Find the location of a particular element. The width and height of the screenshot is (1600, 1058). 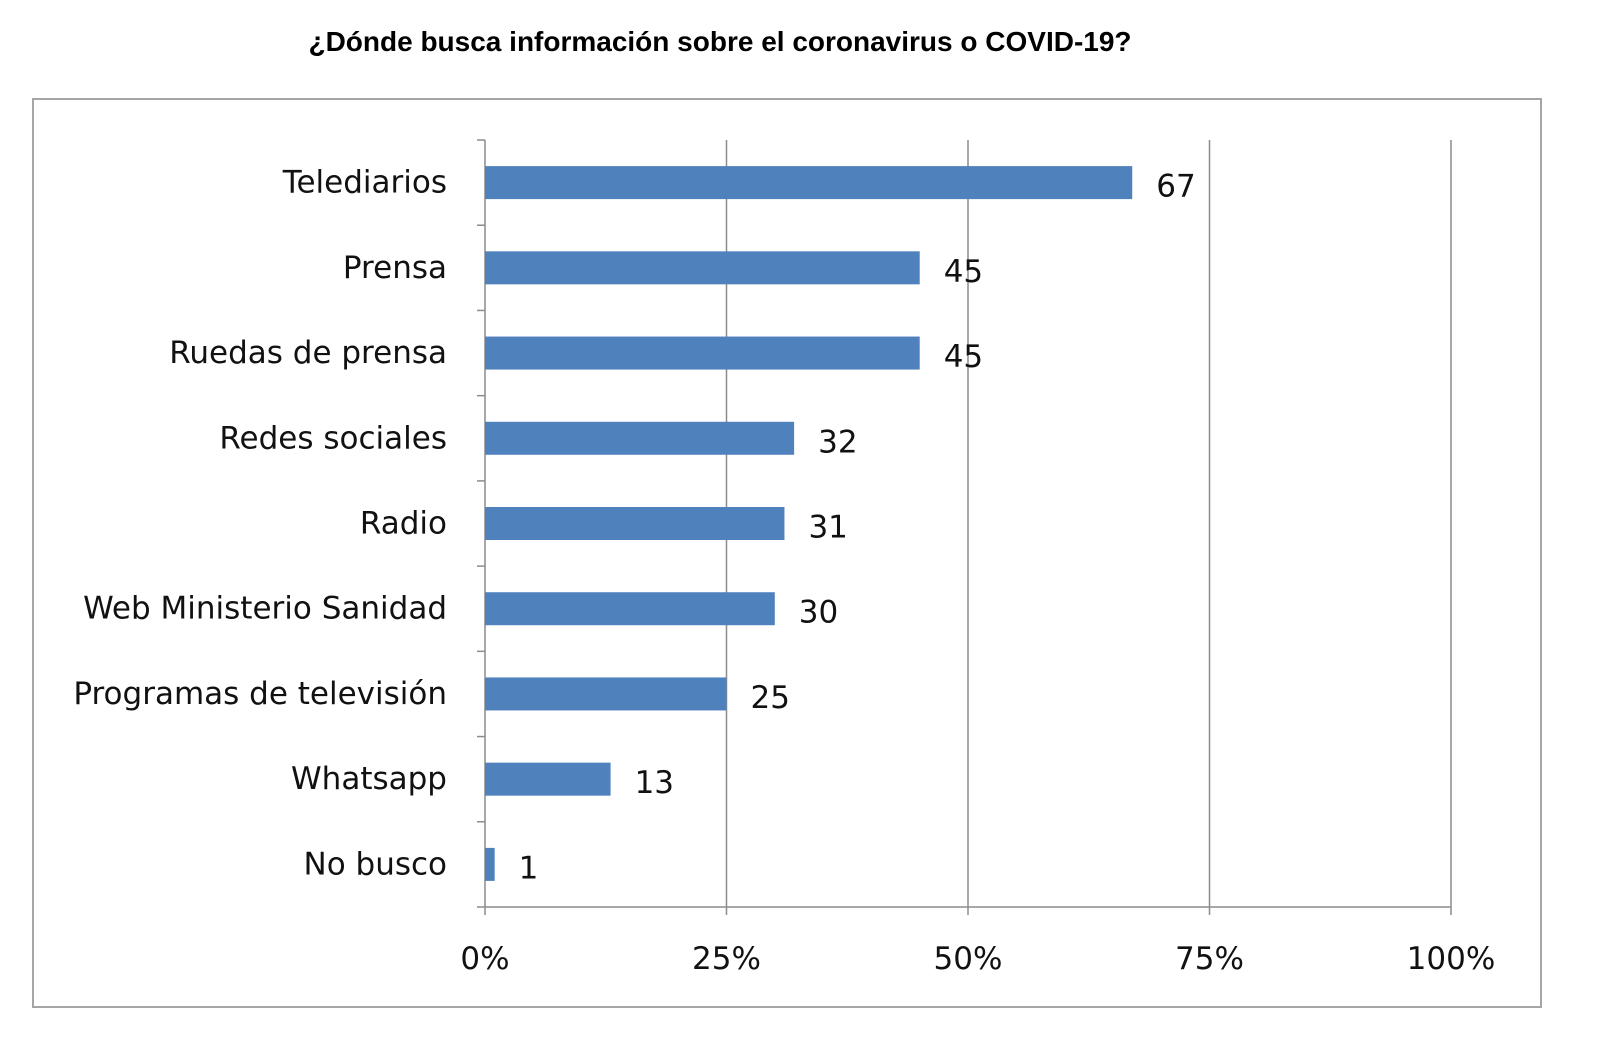

category-label: Redes sociales is located at coordinates (333, 438).